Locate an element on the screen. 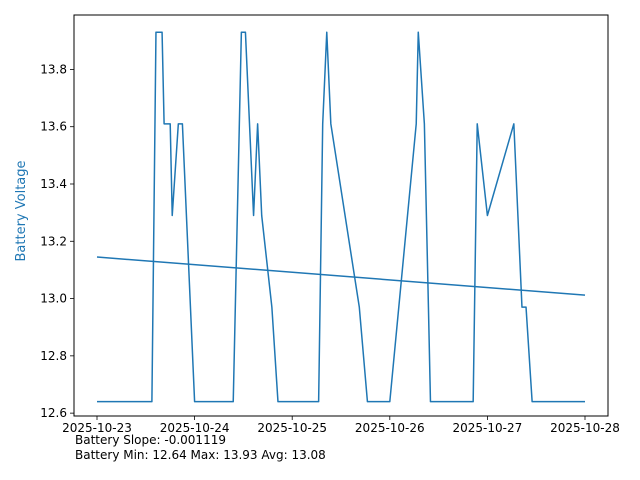 Image resolution: width=640 pixels, height=480 pixels. x-tick-label: 2025-10-27 is located at coordinates (488, 428).